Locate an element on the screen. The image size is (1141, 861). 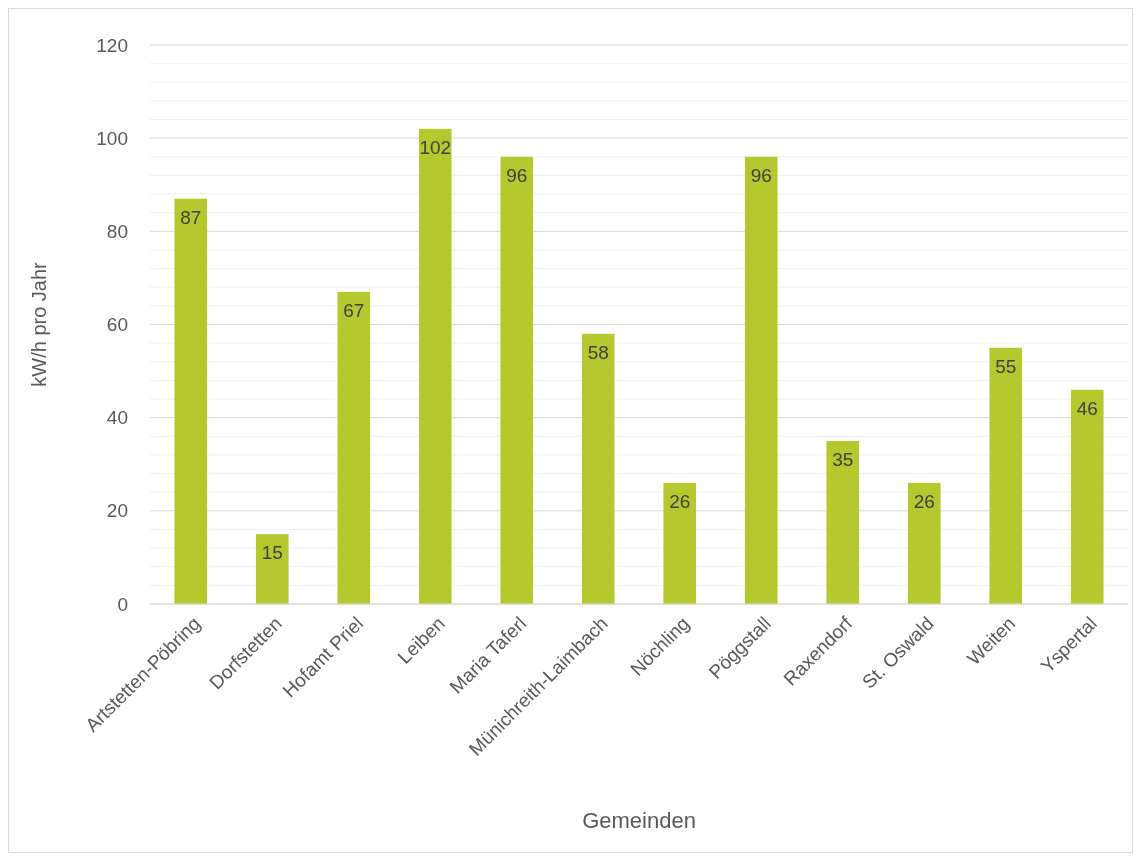
data-label: 46 is located at coordinates (1087, 408).